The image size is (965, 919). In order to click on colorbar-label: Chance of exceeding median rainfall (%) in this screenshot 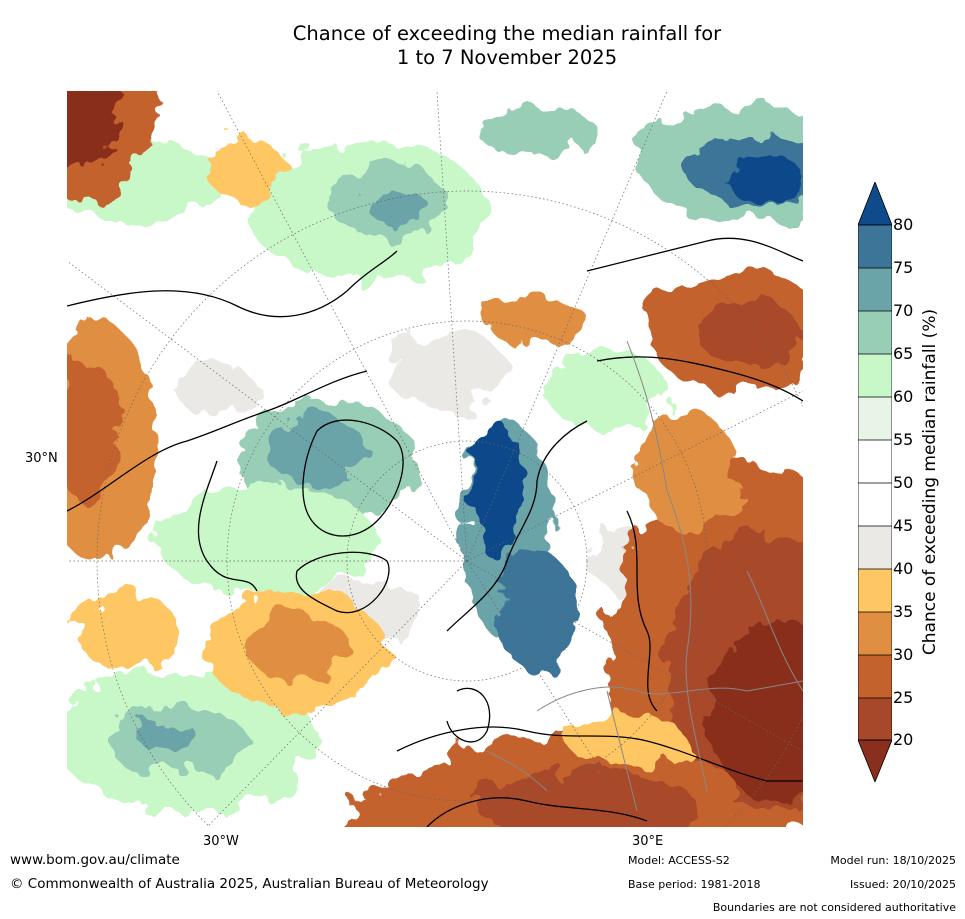, I will do `click(930, 482)`.